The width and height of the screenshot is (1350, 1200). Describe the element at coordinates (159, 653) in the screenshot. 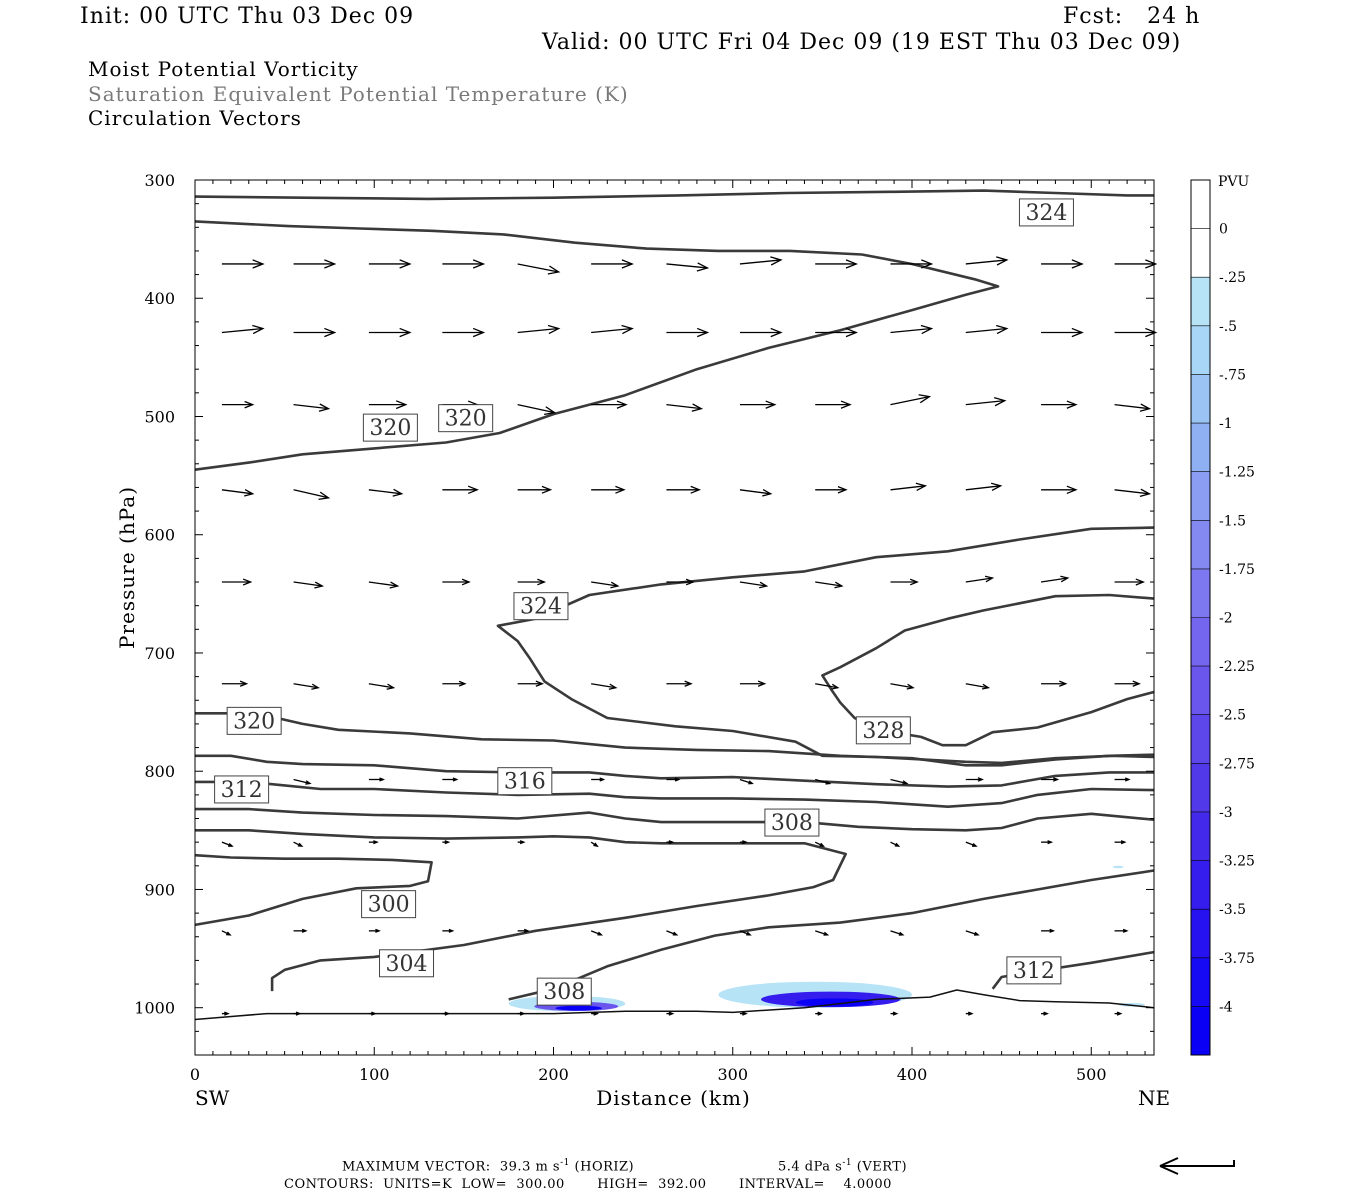

I see `y-tick-label: 700` at that location.